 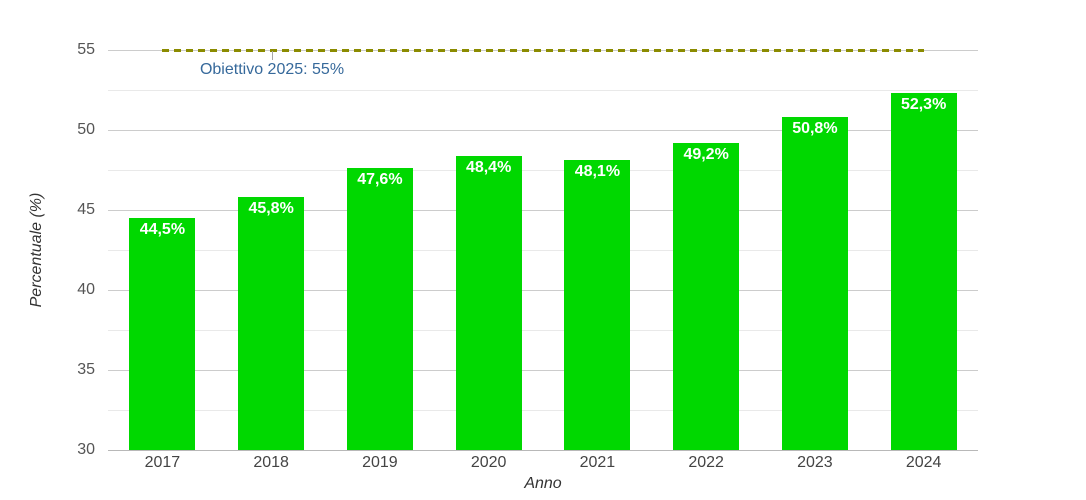 I want to click on bar-2021: 48,1%, so click(x=597, y=305).